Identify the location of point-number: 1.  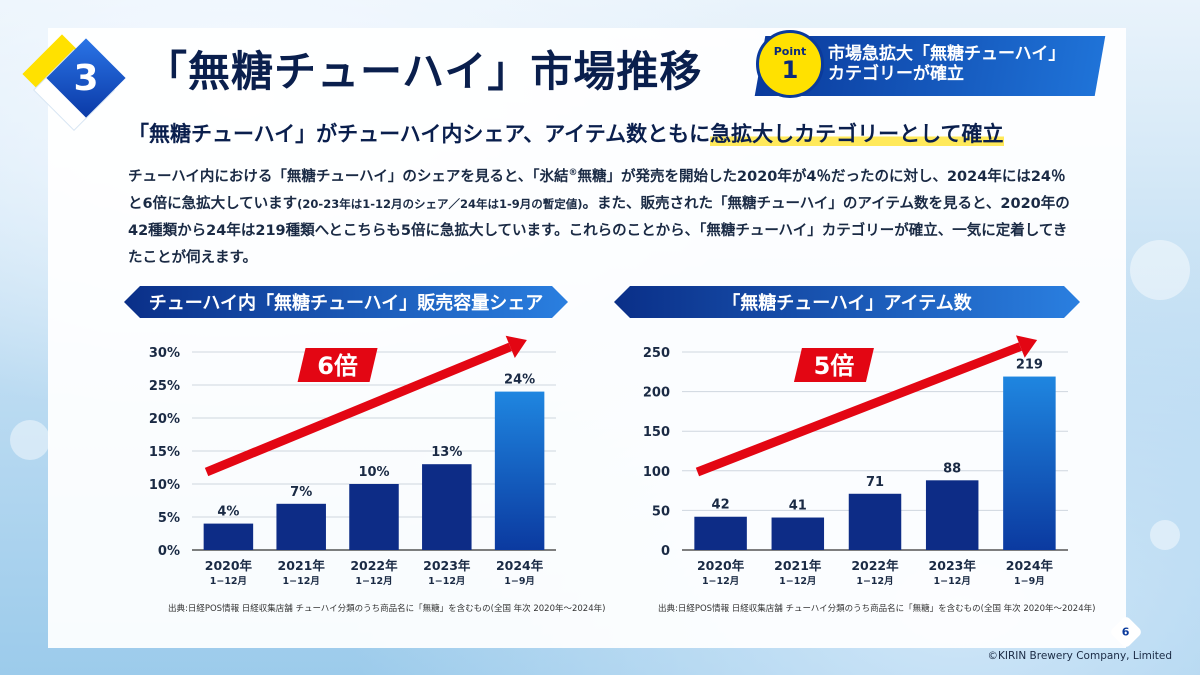
(790, 70).